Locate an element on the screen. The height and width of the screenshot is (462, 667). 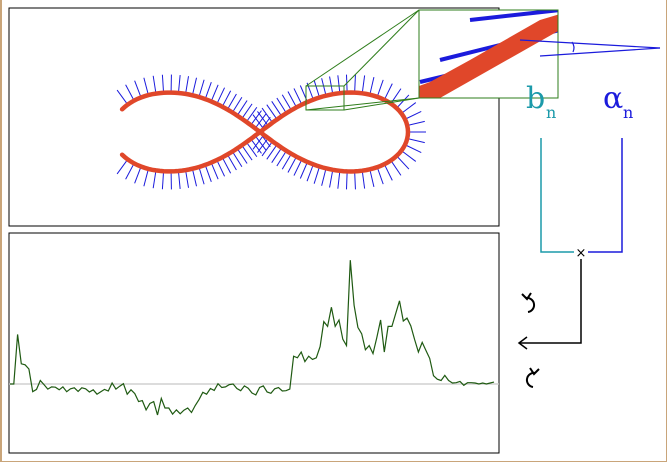
angle-indicator is located at coordinates (590, 48).